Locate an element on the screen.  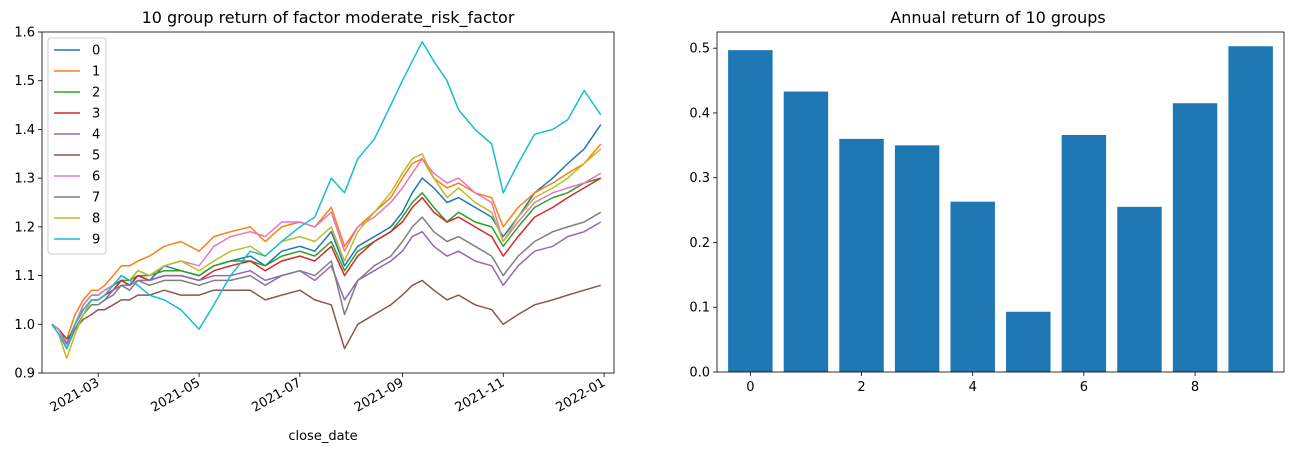
y-tick-label: 0.9 is located at coordinates (24, 374).